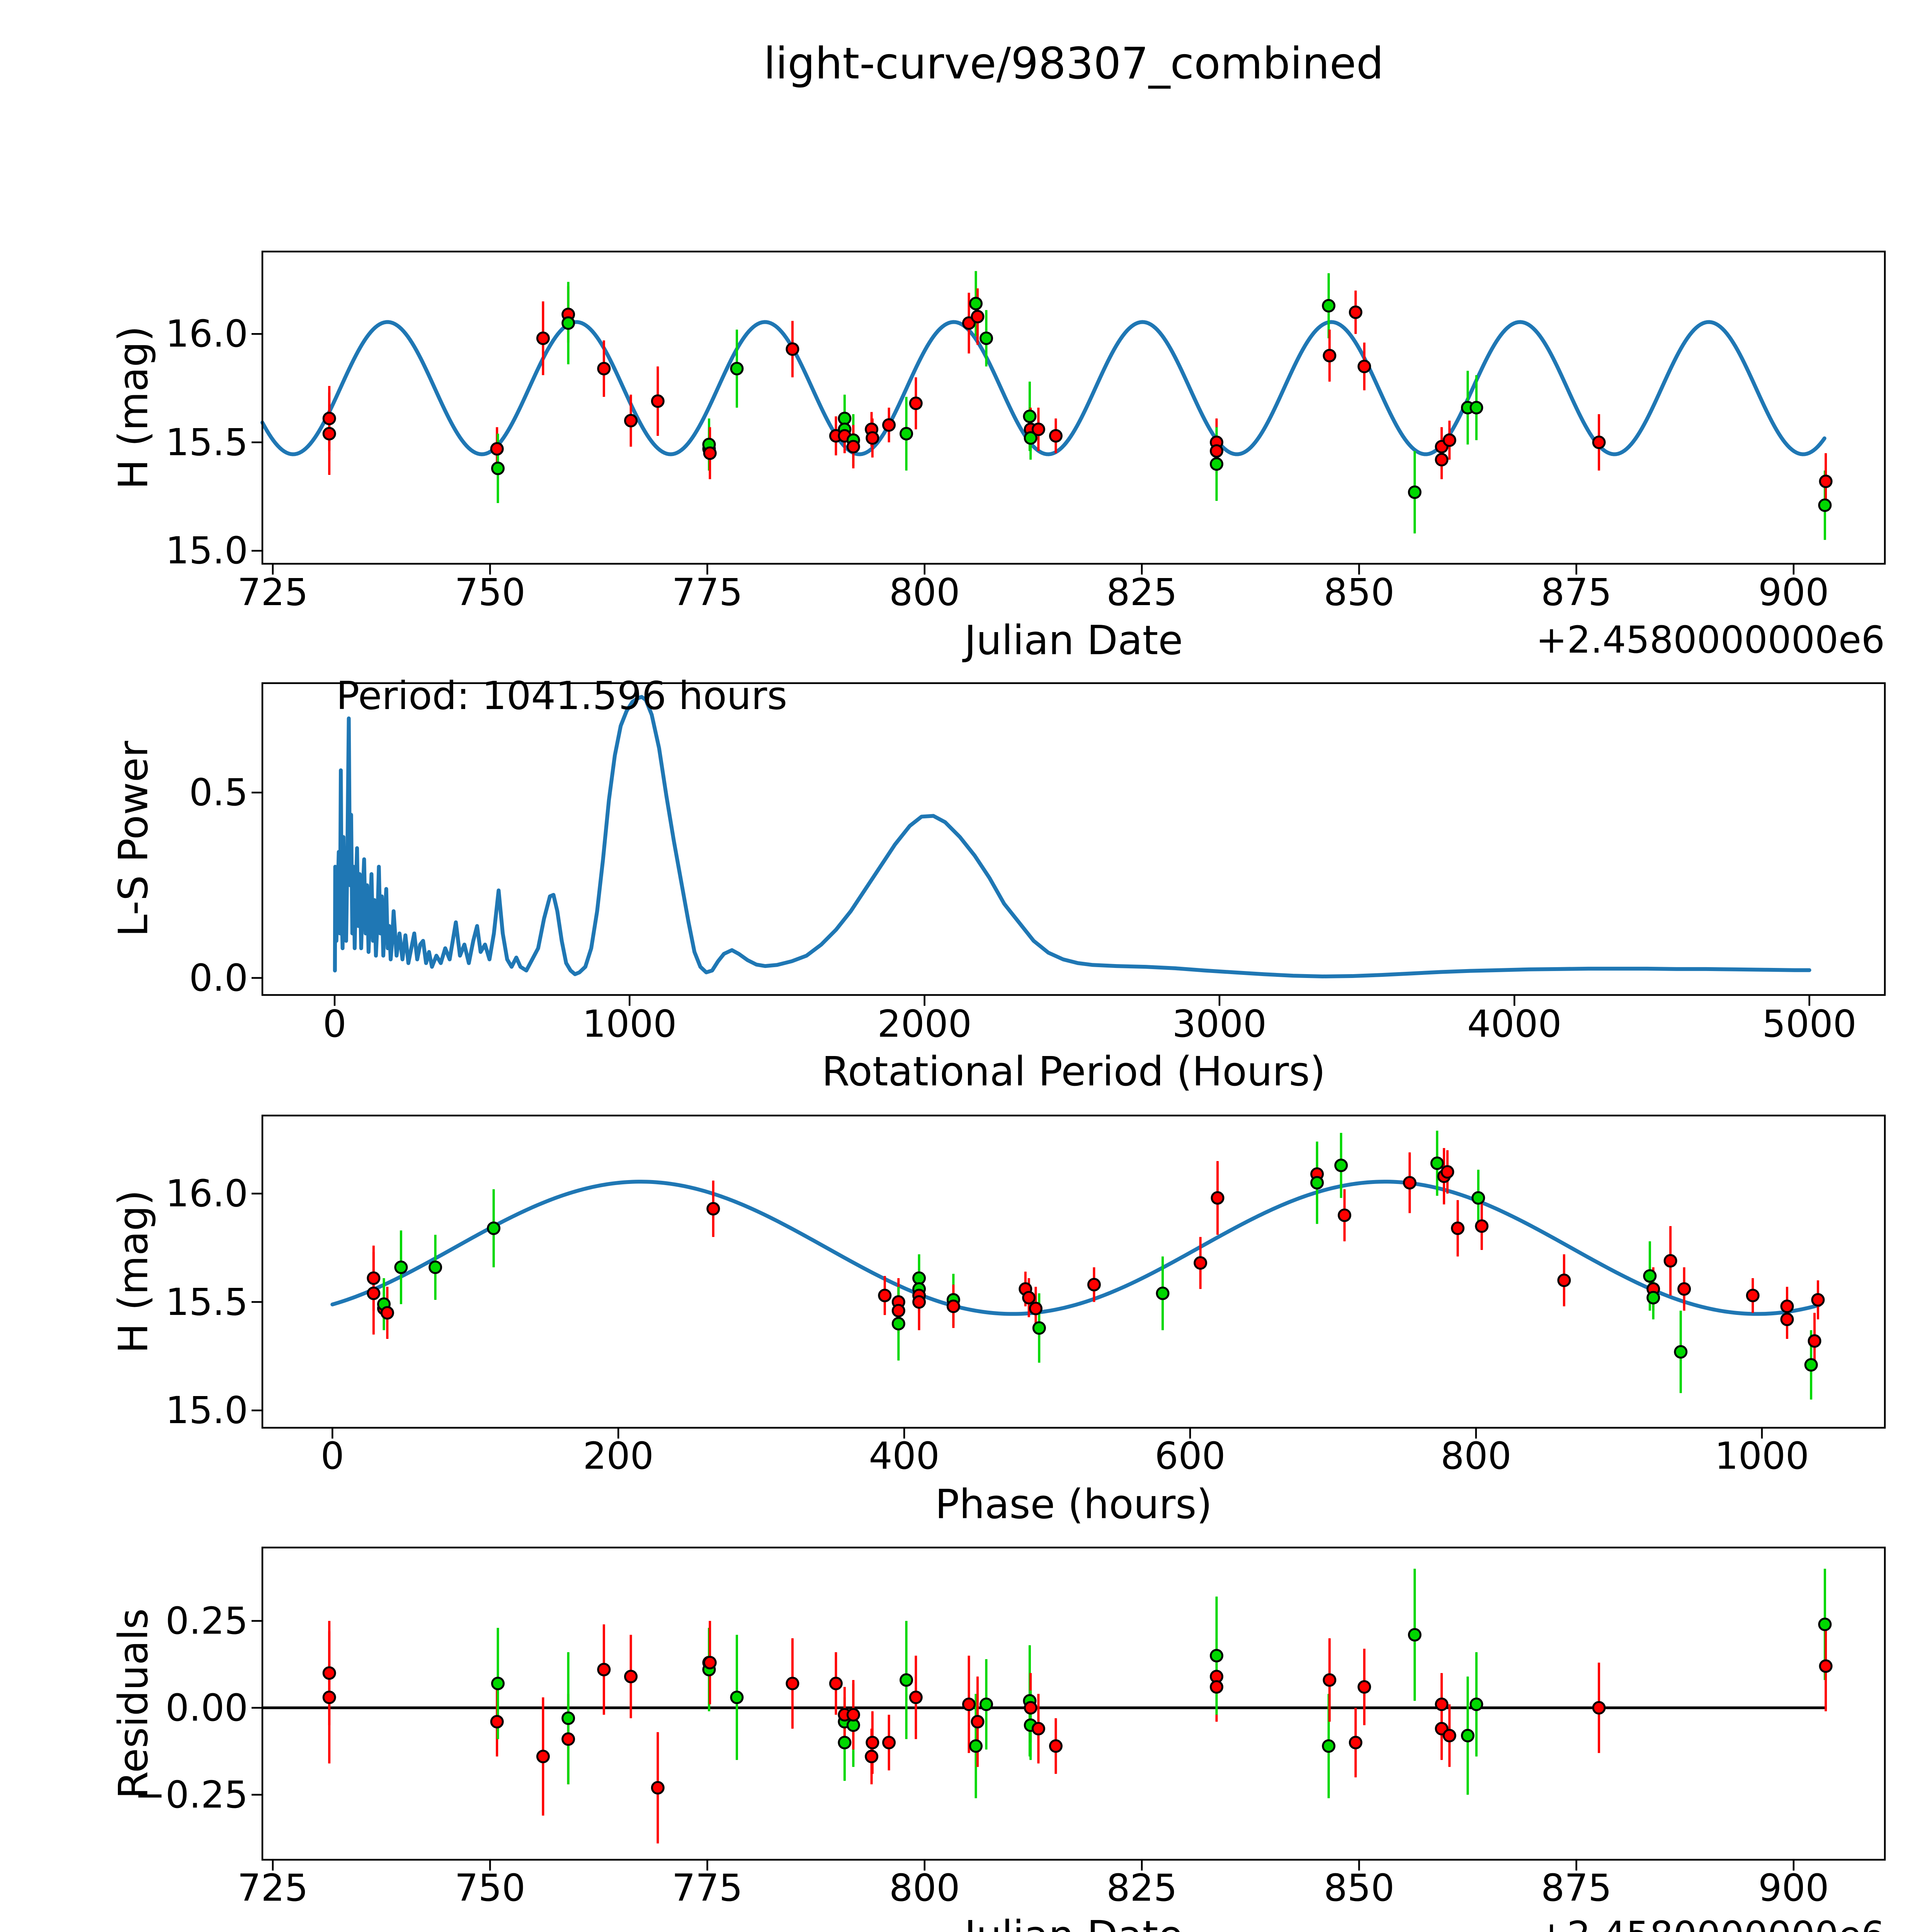 Image resolution: width=1932 pixels, height=1932 pixels. Describe the element at coordinates (134, 1272) in the screenshot. I see `p3-ylabel: H (mag)` at that location.